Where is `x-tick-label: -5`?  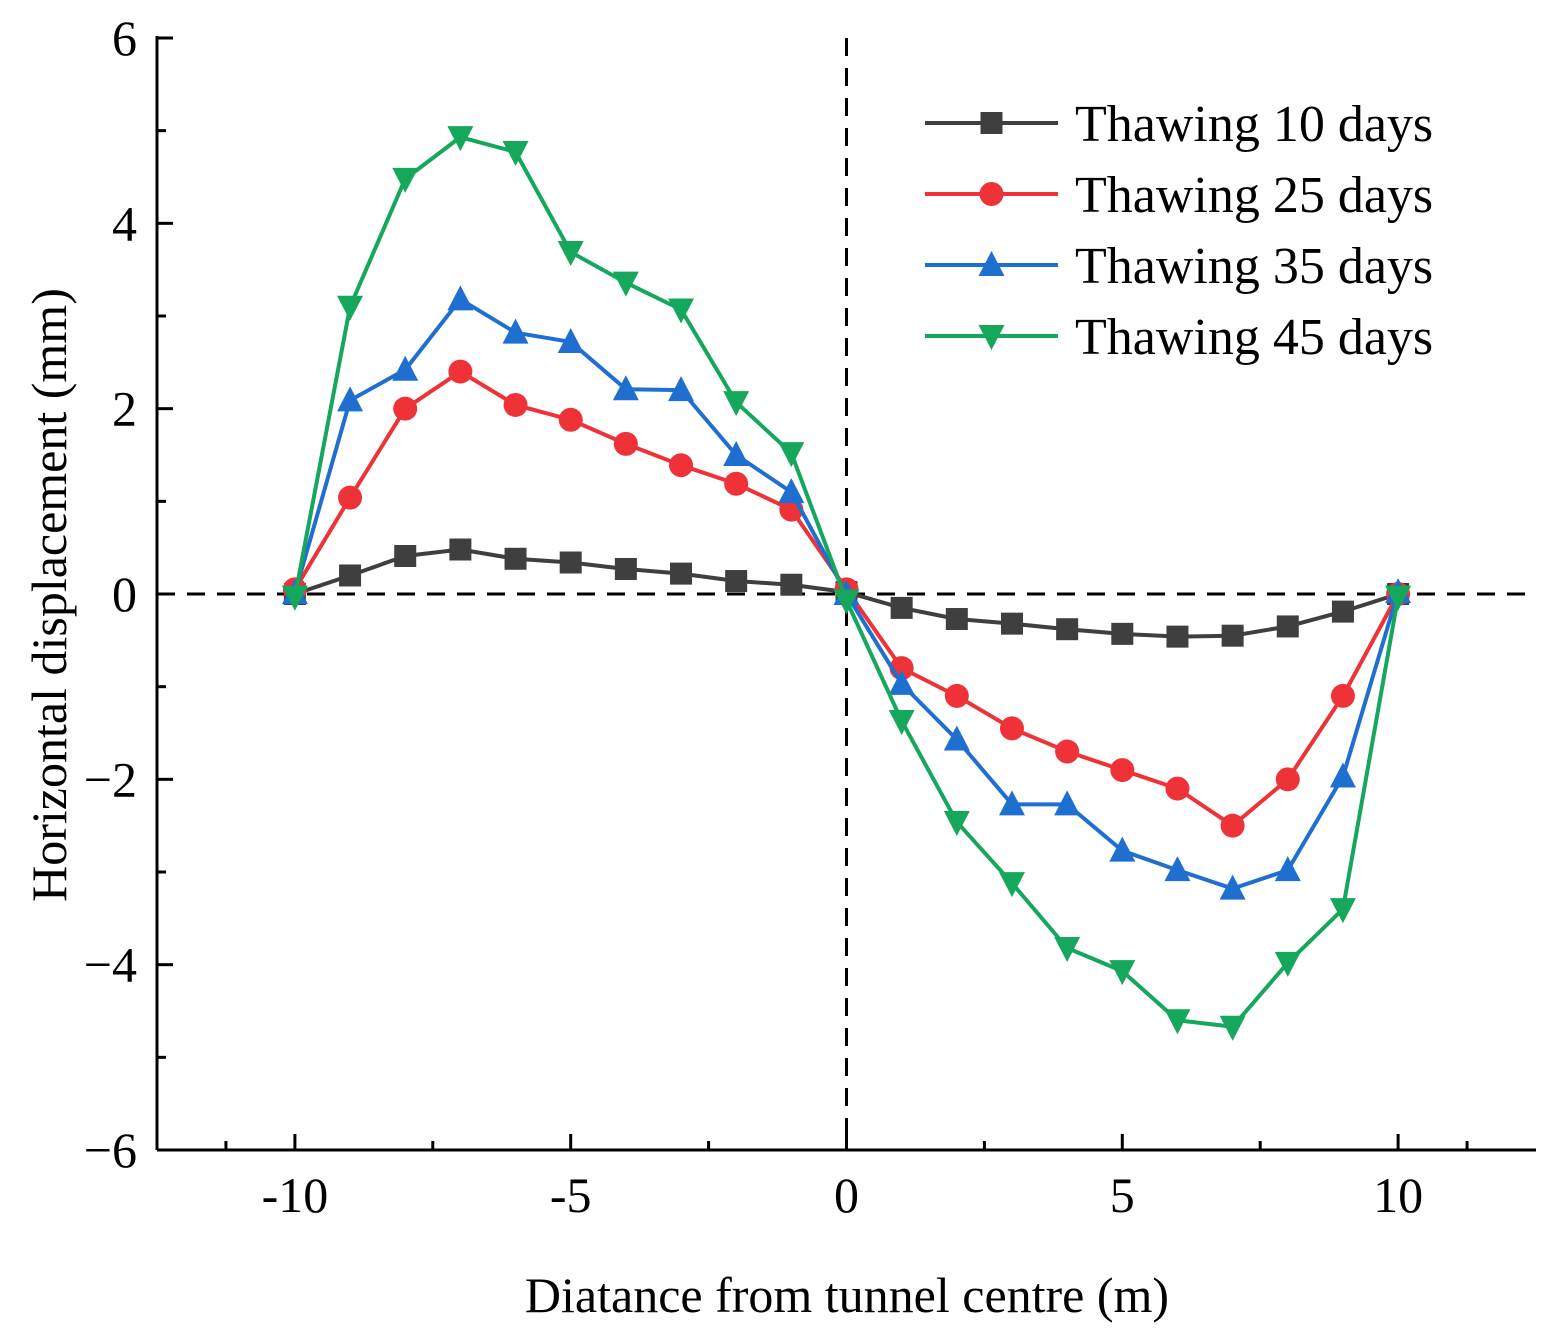 x-tick-label: -5 is located at coordinates (571, 1195).